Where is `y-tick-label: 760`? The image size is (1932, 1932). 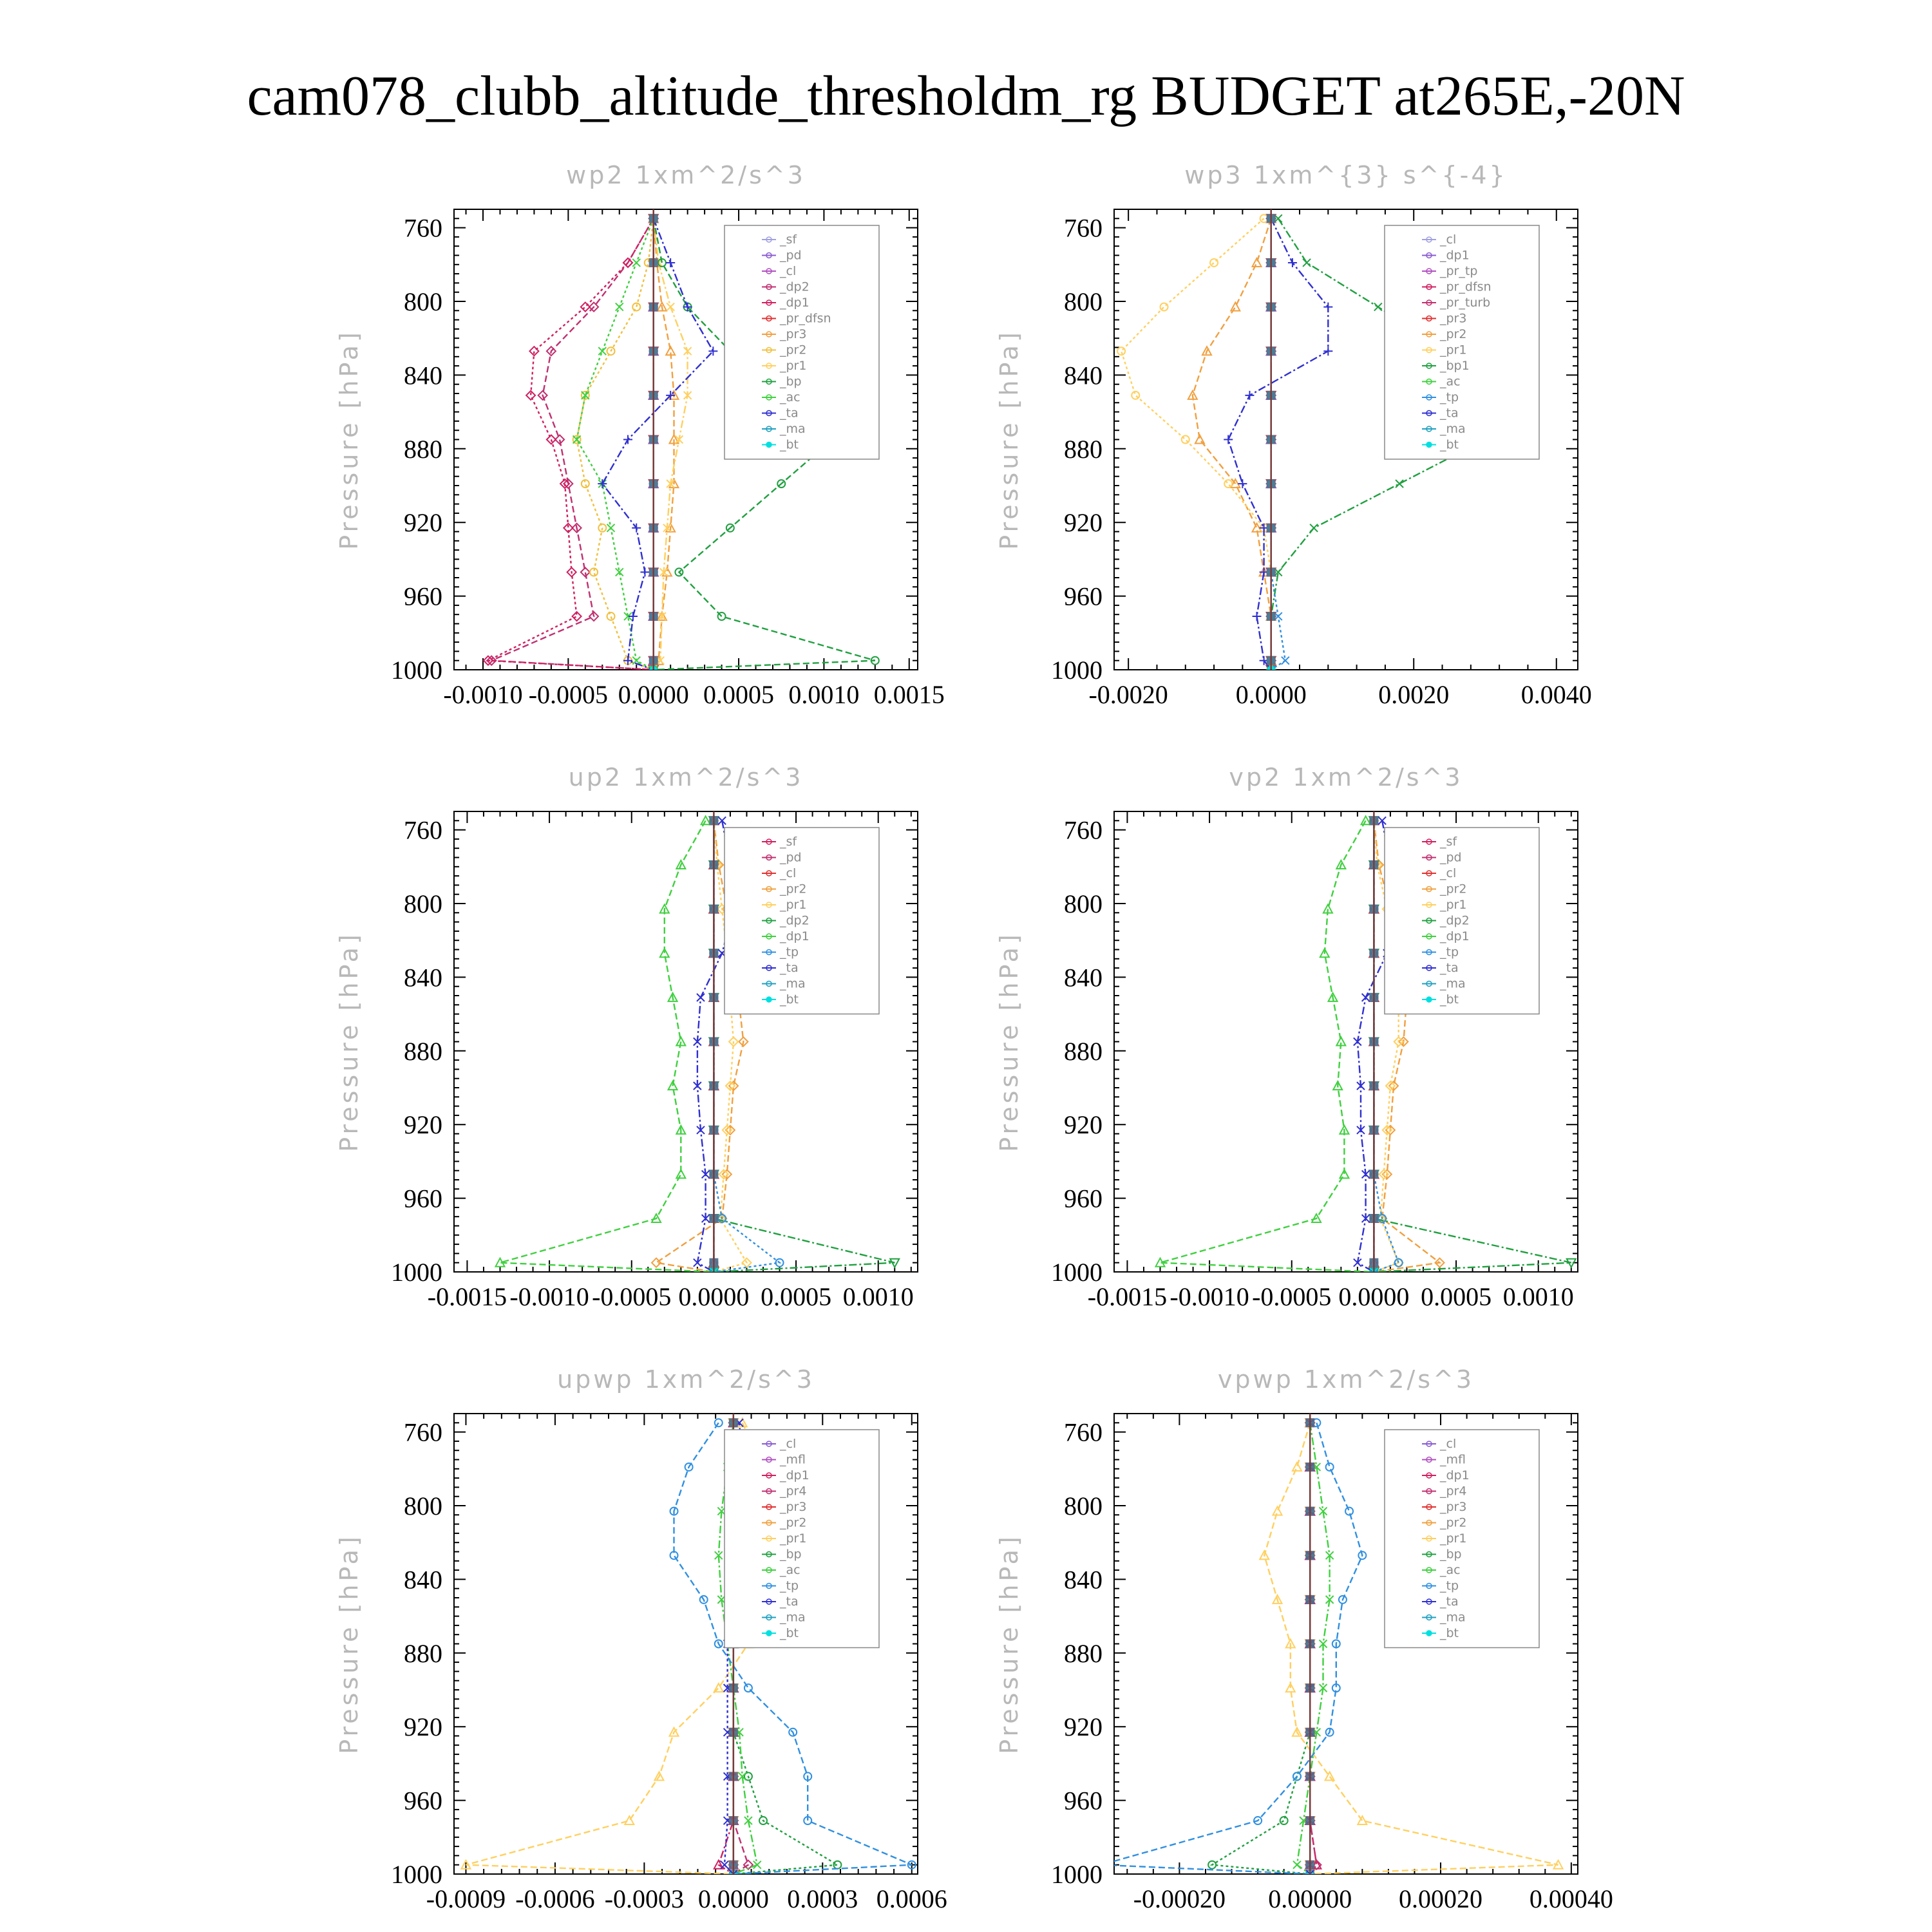 y-tick-label: 760 is located at coordinates (1083, 1432).